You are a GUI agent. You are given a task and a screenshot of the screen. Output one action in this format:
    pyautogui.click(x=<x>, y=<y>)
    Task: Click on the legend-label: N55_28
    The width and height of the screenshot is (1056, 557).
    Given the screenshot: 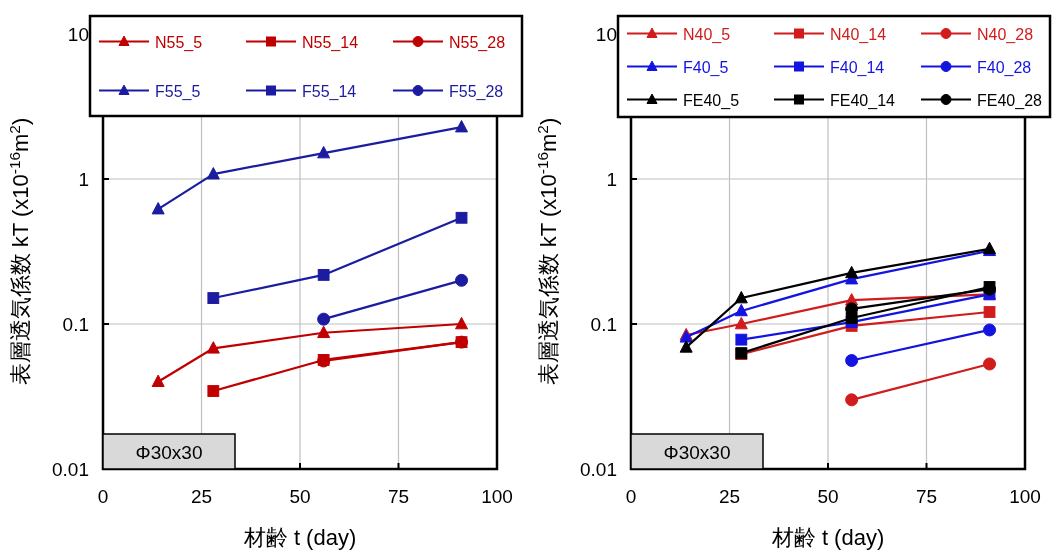 What is the action you would take?
    pyautogui.click(x=477, y=42)
    